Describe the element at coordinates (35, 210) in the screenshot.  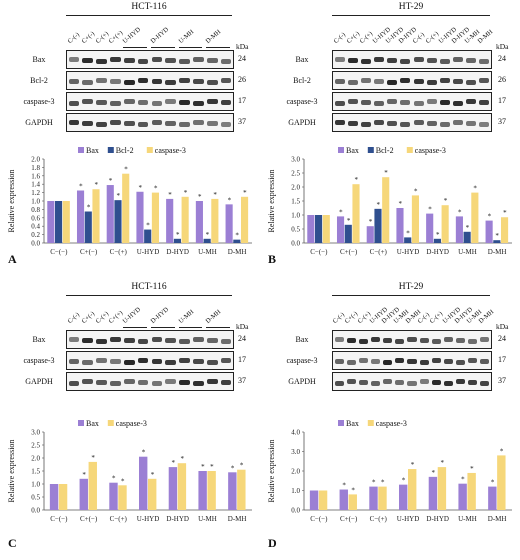
I see `y-tick-label: 0.8` at that location.